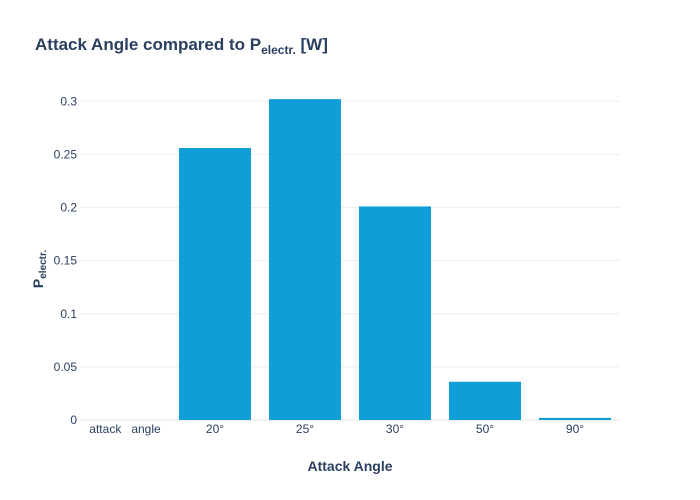  Describe the element at coordinates (575, 429) in the screenshot. I see `x-tick-label: 90°` at that location.